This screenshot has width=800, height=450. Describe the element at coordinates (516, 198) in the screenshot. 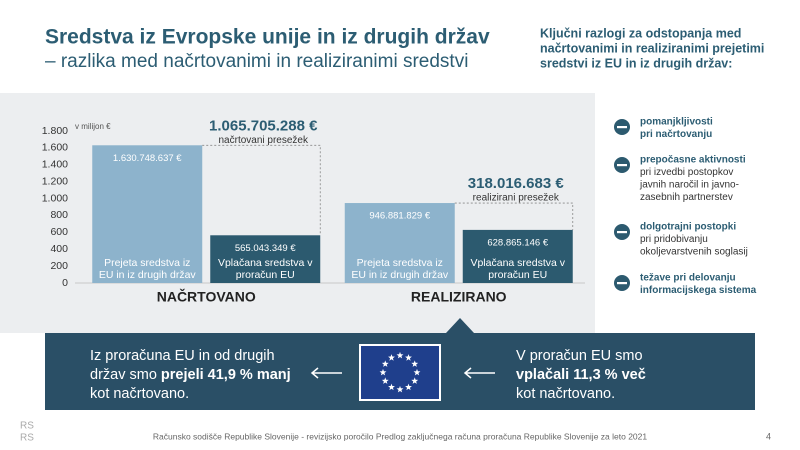

I see `annotation-text: realizirani presežek` at that location.